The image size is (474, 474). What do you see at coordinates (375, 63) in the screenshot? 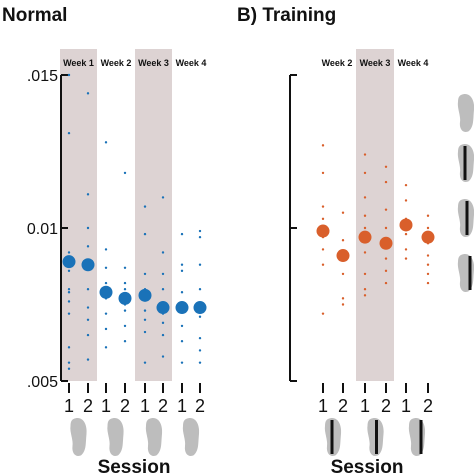
I see `panel-b-week-labels: Week 2 Week 3 Week 4` at bounding box center [375, 63].